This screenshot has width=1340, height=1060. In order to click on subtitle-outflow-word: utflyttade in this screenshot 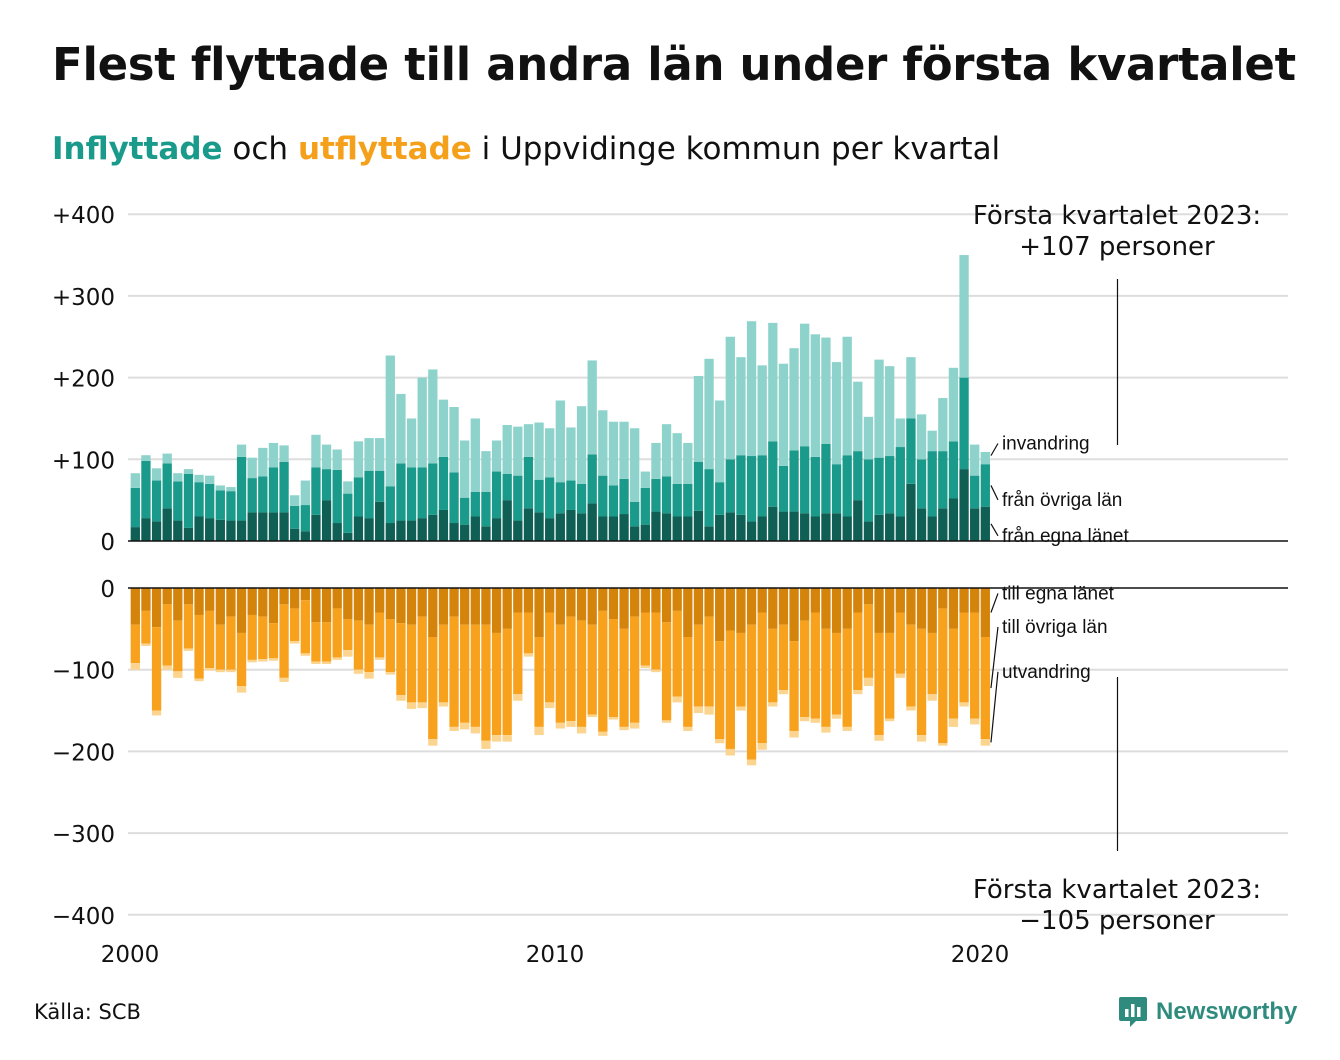, I will do `click(384, 149)`.